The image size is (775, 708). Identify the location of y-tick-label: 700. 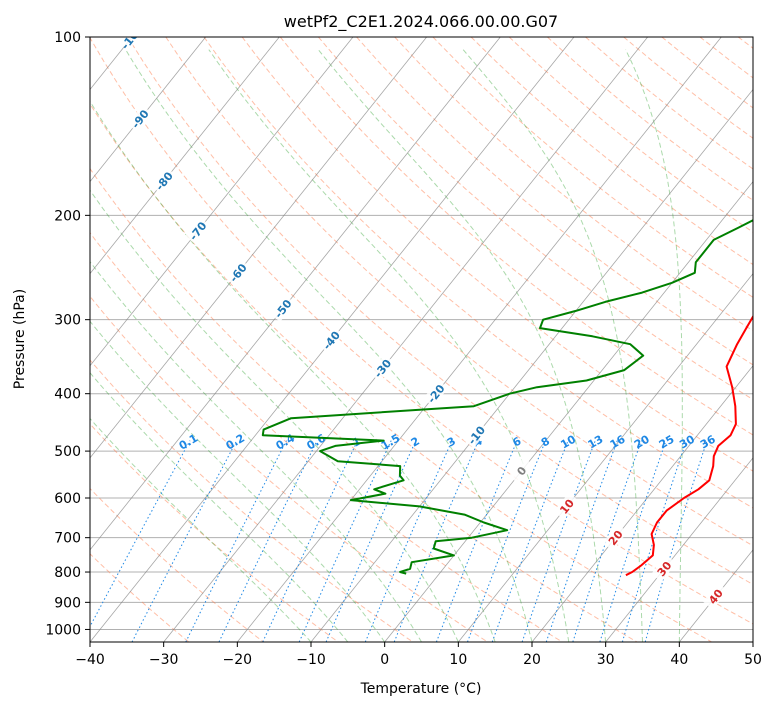
(67, 539).